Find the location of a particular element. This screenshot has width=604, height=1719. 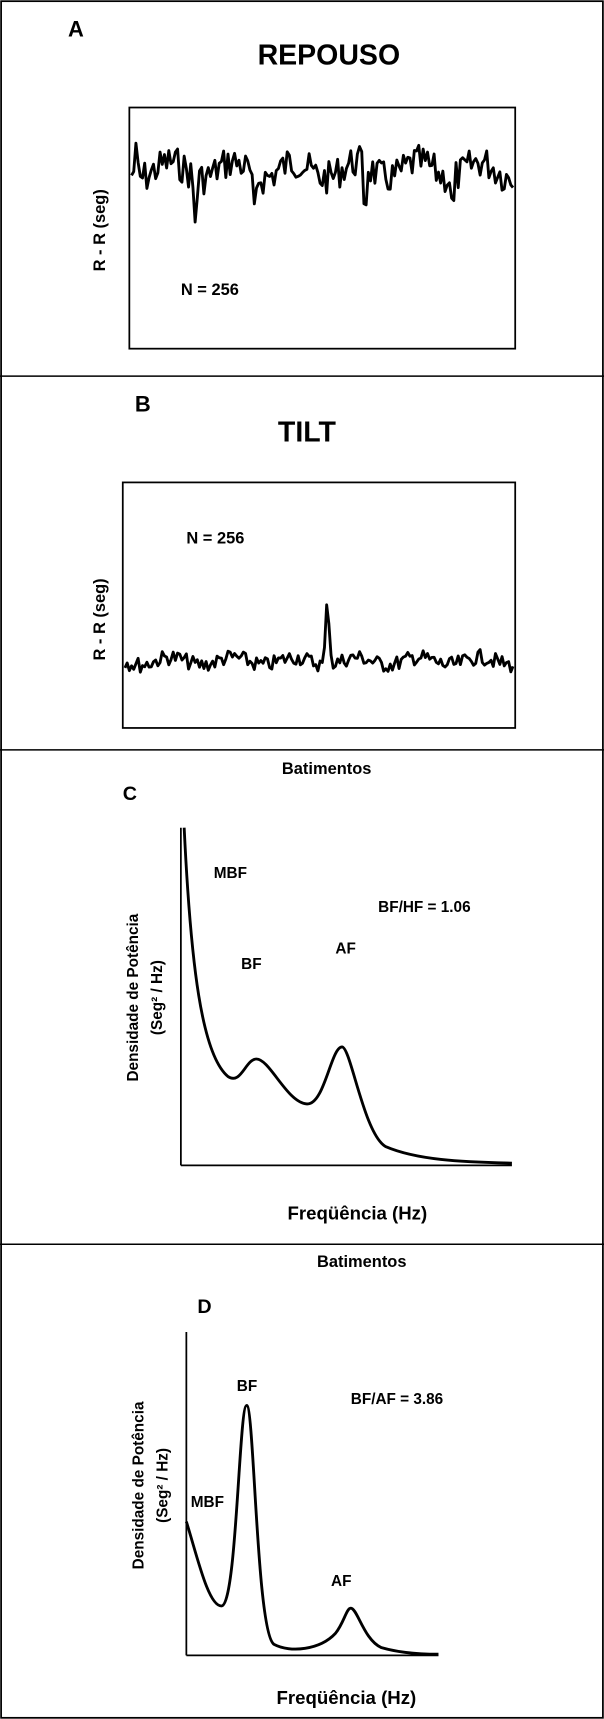

annotation: BF/AF = 3.86 is located at coordinates (397, 1399).